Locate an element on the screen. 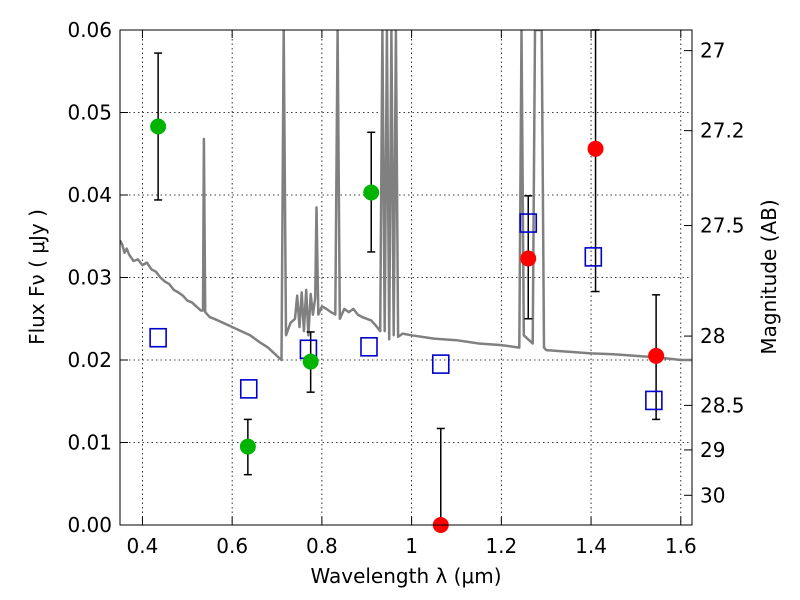 Image resolution: width=800 pixels, height=600 pixels. y-tick-label: 0.02 is located at coordinates (89, 360).